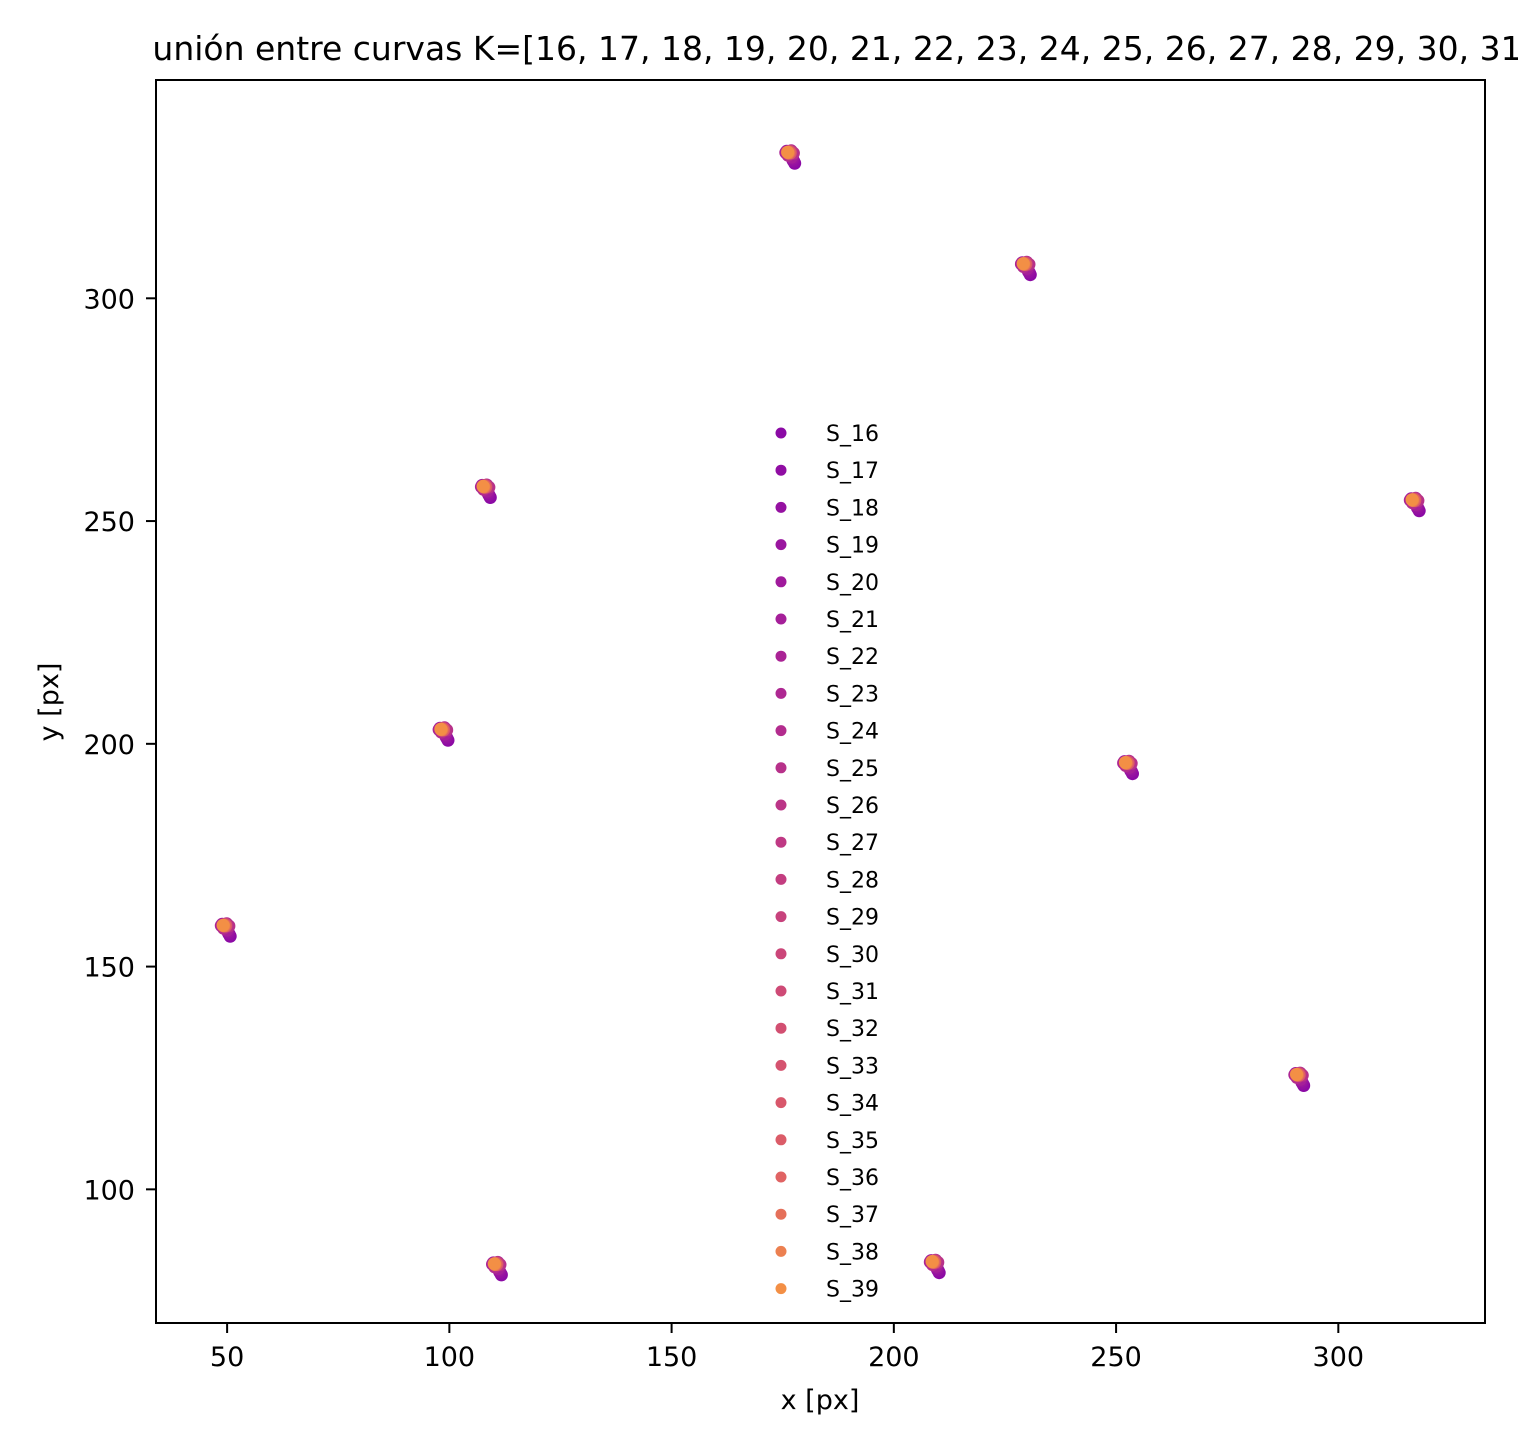 The image size is (1518, 1452). Describe the element at coordinates (852, 1066) in the screenshot. I see `legend-label: S_33` at that location.